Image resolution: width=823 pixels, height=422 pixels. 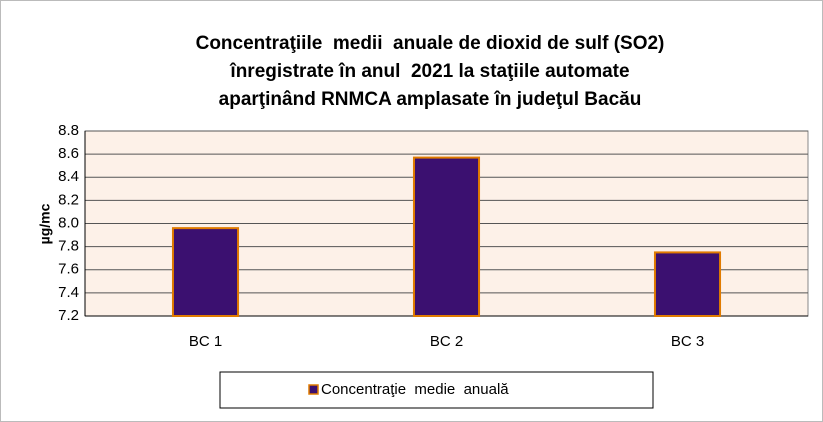 I want to click on y-tick-label: 7.8, so click(x=68, y=246).